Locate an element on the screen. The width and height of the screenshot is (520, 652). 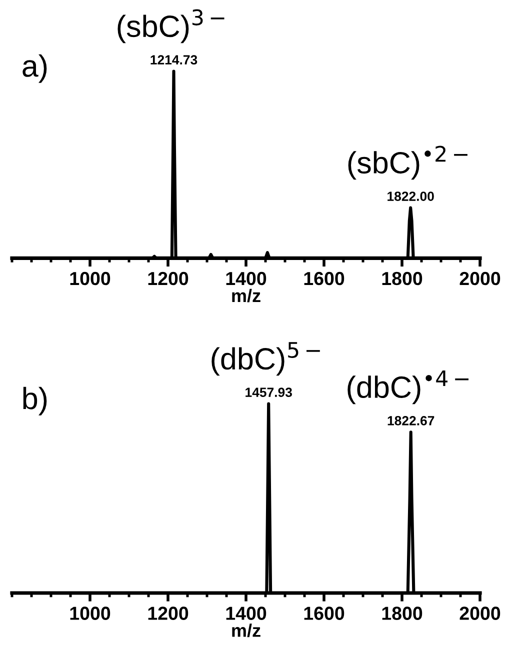
annotation: 1822.67 is located at coordinates (411, 421).